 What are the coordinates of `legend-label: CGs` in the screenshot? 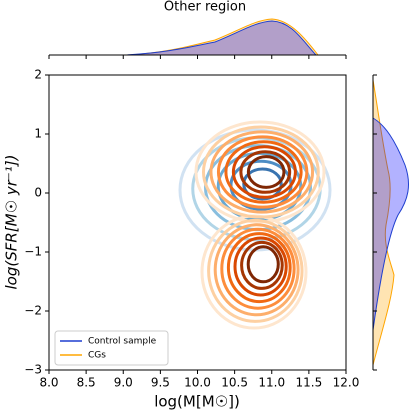 It's located at (97, 356).